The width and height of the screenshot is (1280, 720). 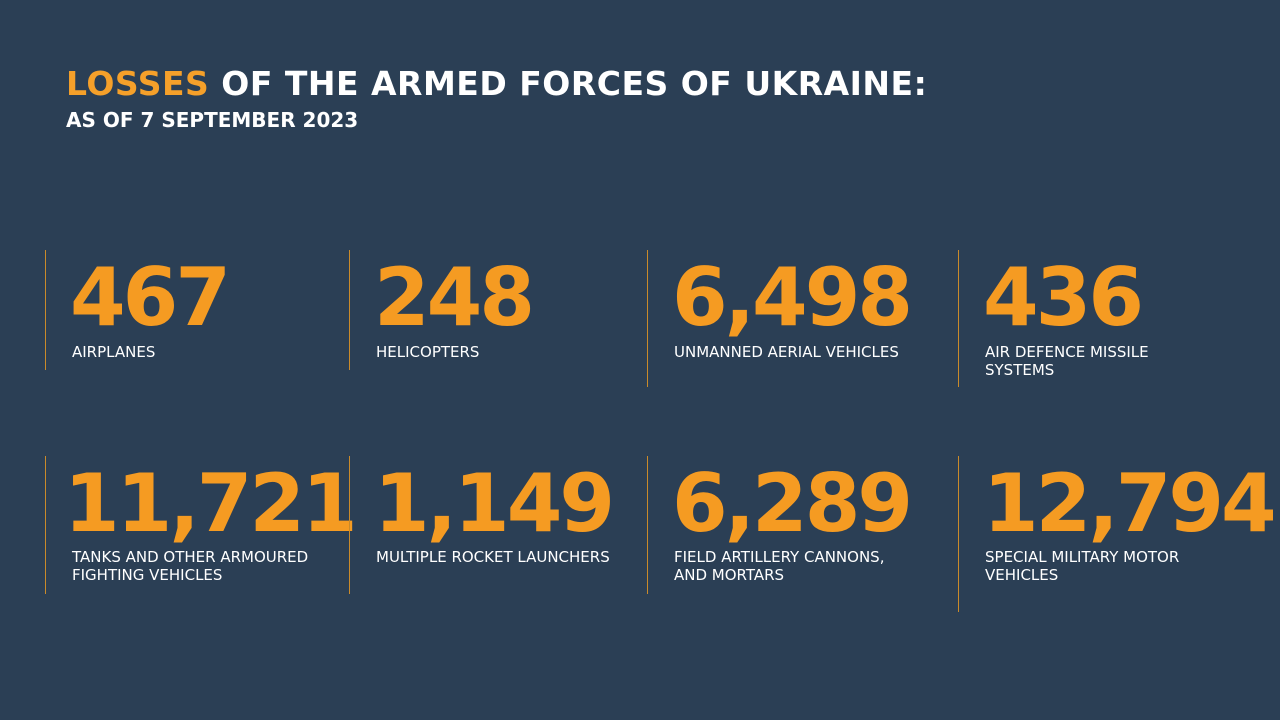 I want to click on stat-value-air-defence: 436, so click(x=1063, y=297).